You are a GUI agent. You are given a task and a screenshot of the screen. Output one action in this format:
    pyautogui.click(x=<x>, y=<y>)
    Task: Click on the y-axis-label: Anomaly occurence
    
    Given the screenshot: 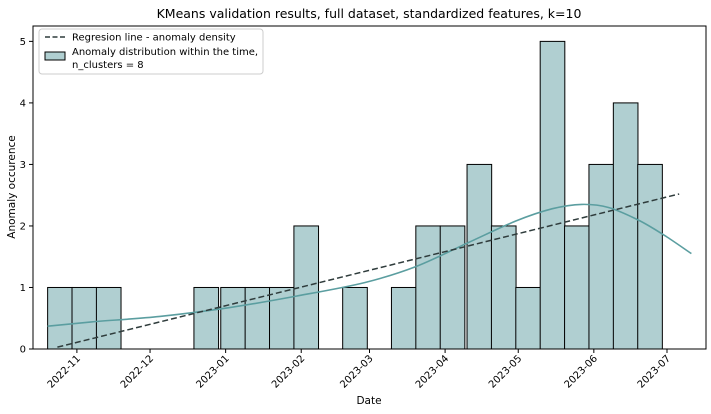 What is the action you would take?
    pyautogui.click(x=12, y=186)
    